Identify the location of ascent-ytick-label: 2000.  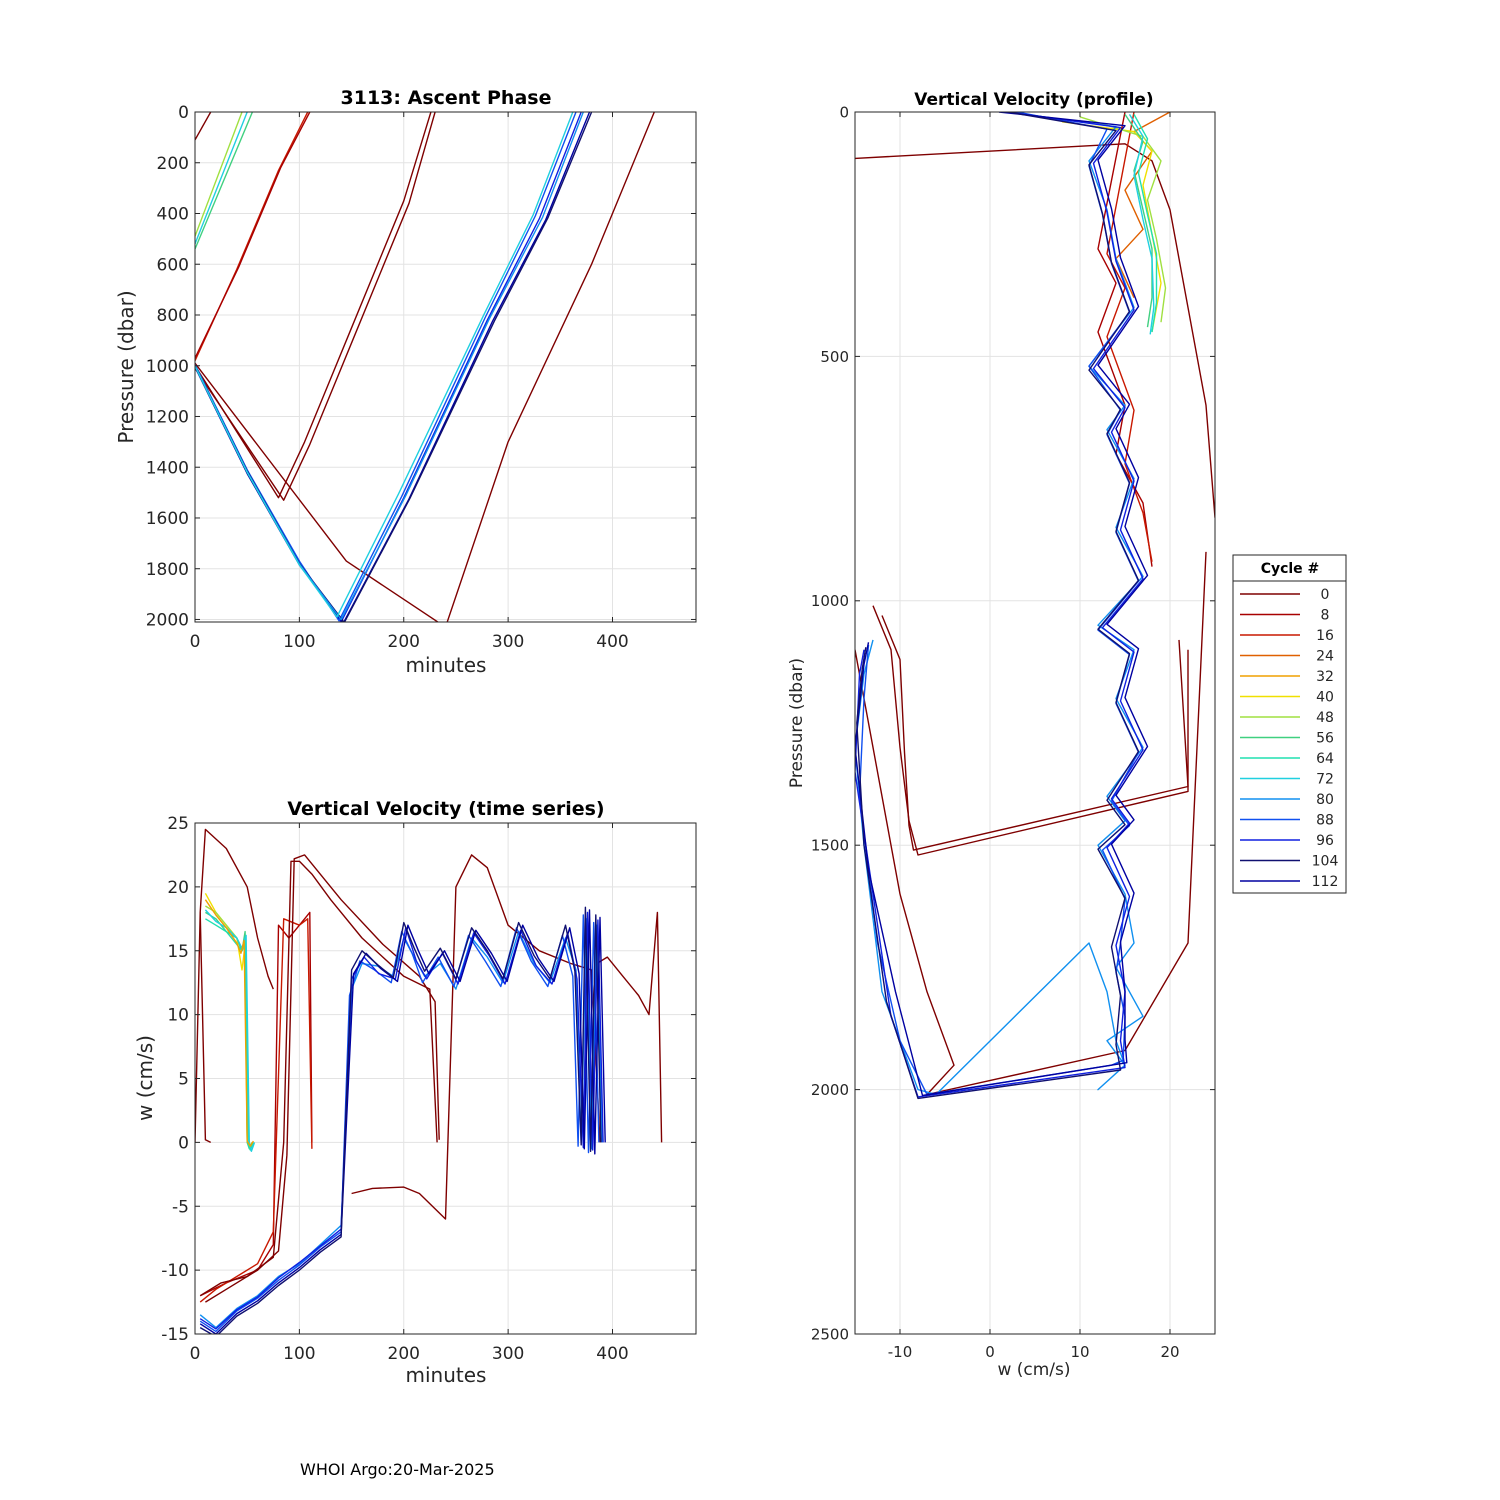
(167, 621).